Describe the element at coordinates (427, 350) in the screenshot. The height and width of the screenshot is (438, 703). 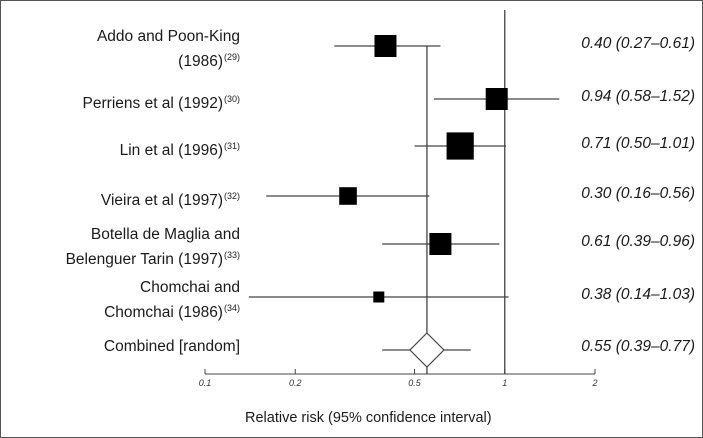
I see `combined-diamond` at that location.